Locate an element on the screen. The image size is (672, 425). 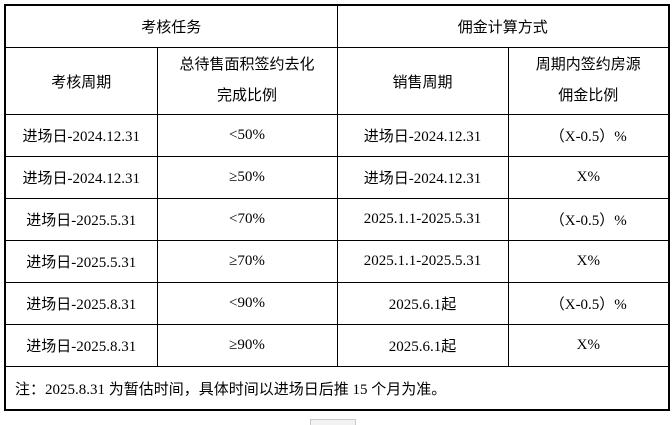
header-commission-ratio-line1: 周期内签约房源 is located at coordinates (588, 65).